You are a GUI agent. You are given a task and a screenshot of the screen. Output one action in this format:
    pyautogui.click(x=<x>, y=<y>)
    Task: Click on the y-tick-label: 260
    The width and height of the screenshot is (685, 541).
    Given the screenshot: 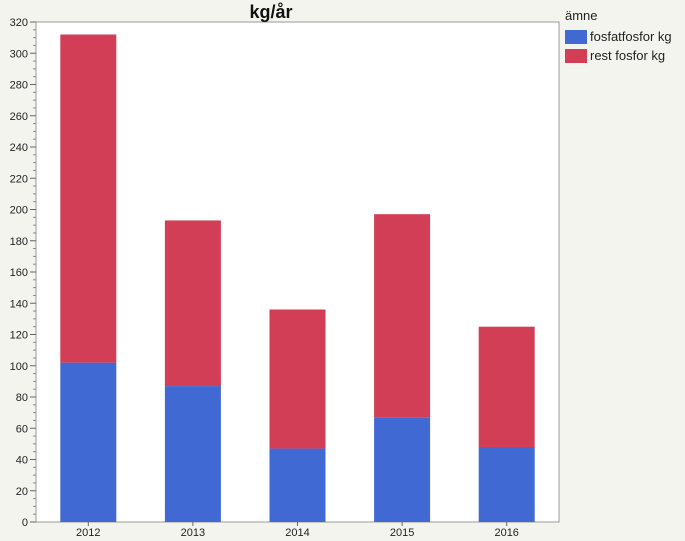 What is the action you would take?
    pyautogui.click(x=19, y=117)
    